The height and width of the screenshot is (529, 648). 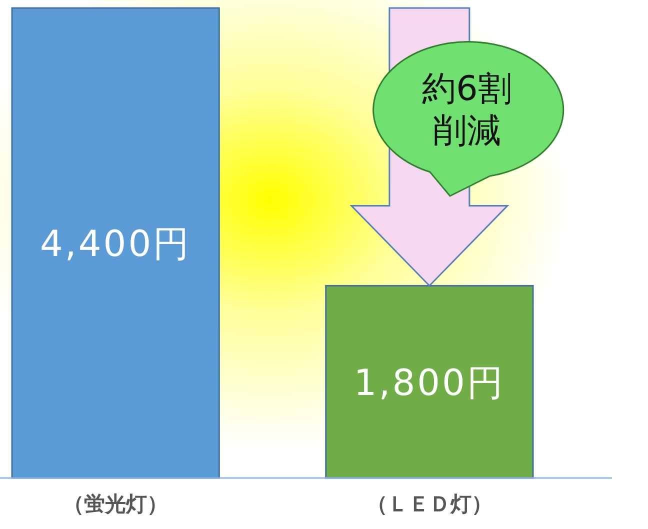 What do you see at coordinates (115, 504) in the screenshot?
I see `x-tick-label: （蛍光灯）` at bounding box center [115, 504].